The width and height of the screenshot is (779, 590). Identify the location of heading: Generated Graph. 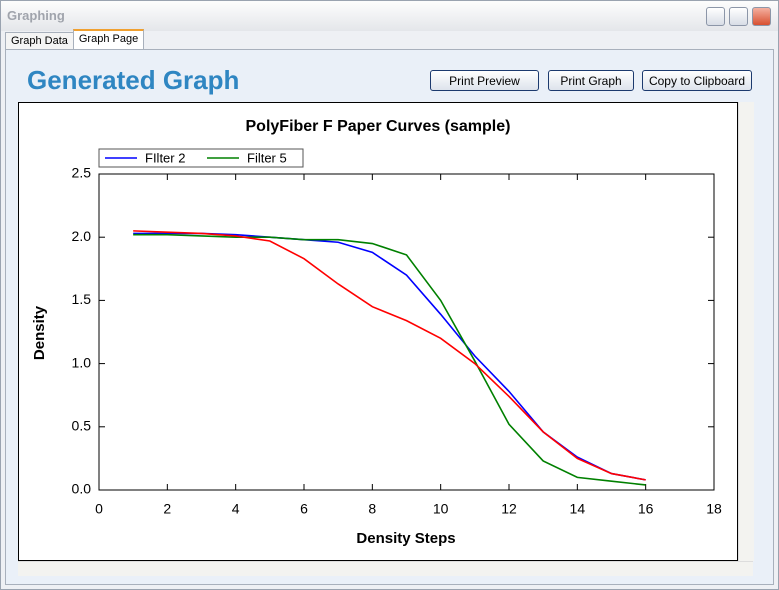
(133, 80).